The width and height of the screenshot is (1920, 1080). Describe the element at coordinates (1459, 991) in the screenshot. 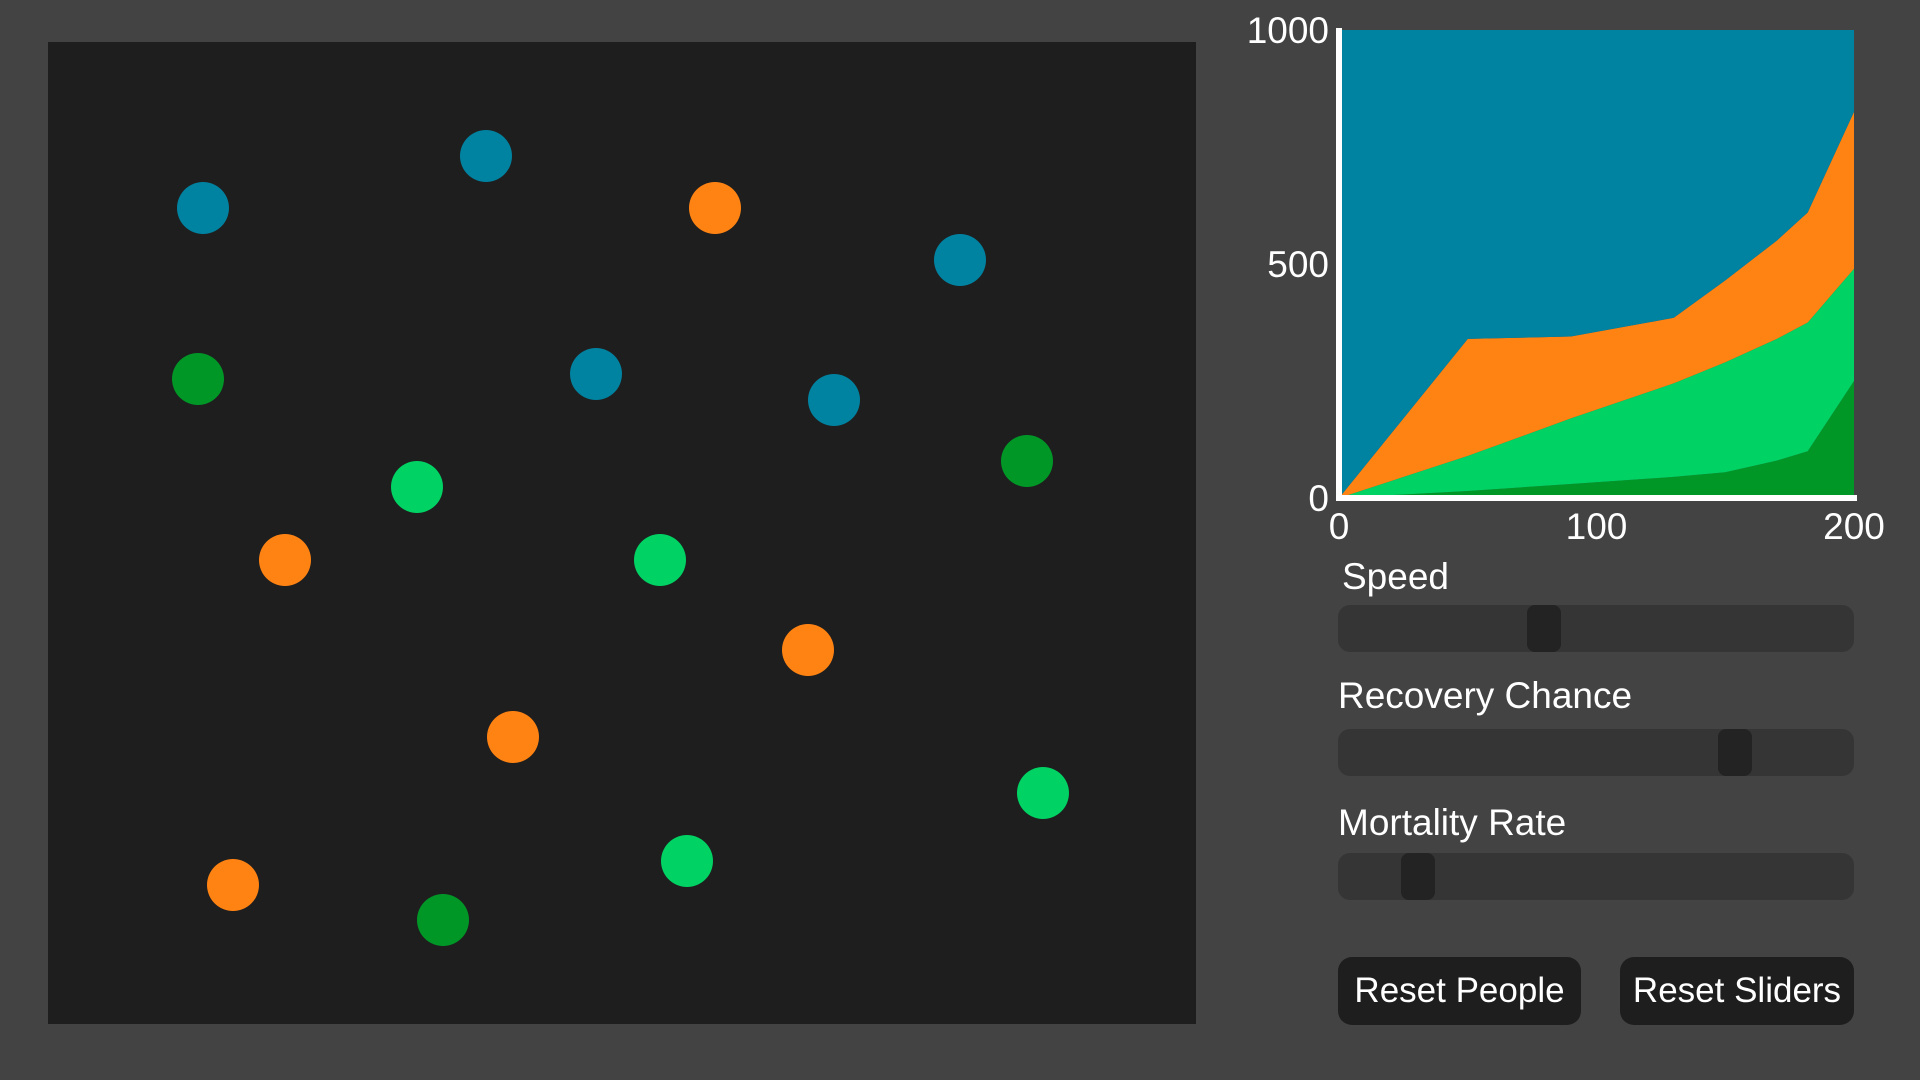

I see `reset-people-button: Reset People` at that location.